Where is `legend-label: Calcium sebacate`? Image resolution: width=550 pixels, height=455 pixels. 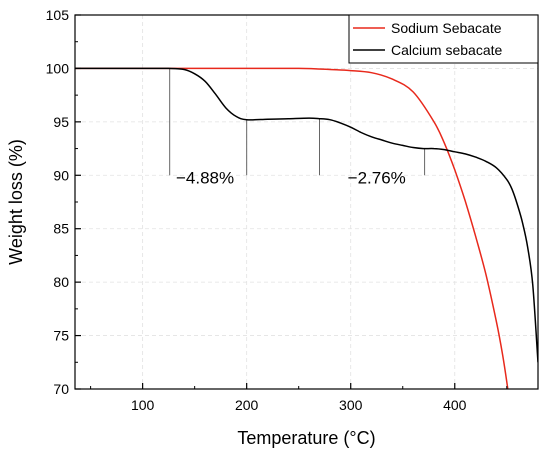
legend-label: Calcium sebacate is located at coordinates (446, 50).